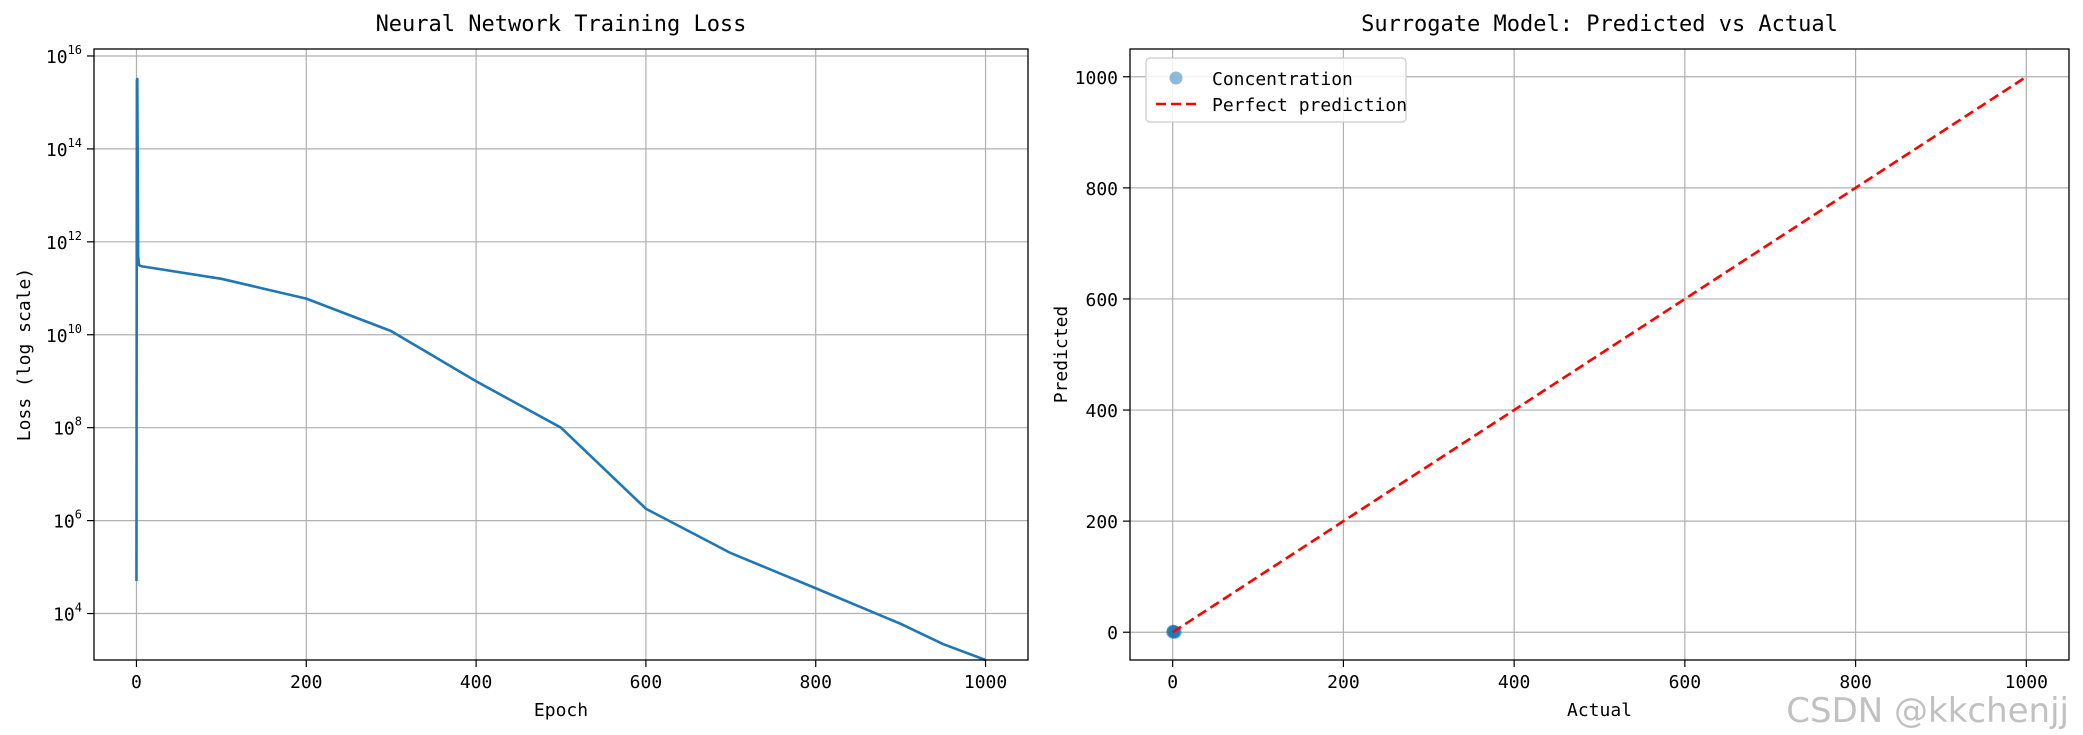 This screenshot has height=735, width=2083. What do you see at coordinates (64, 55) in the screenshot?
I see `y-tick-label: 10¹⁶` at bounding box center [64, 55].